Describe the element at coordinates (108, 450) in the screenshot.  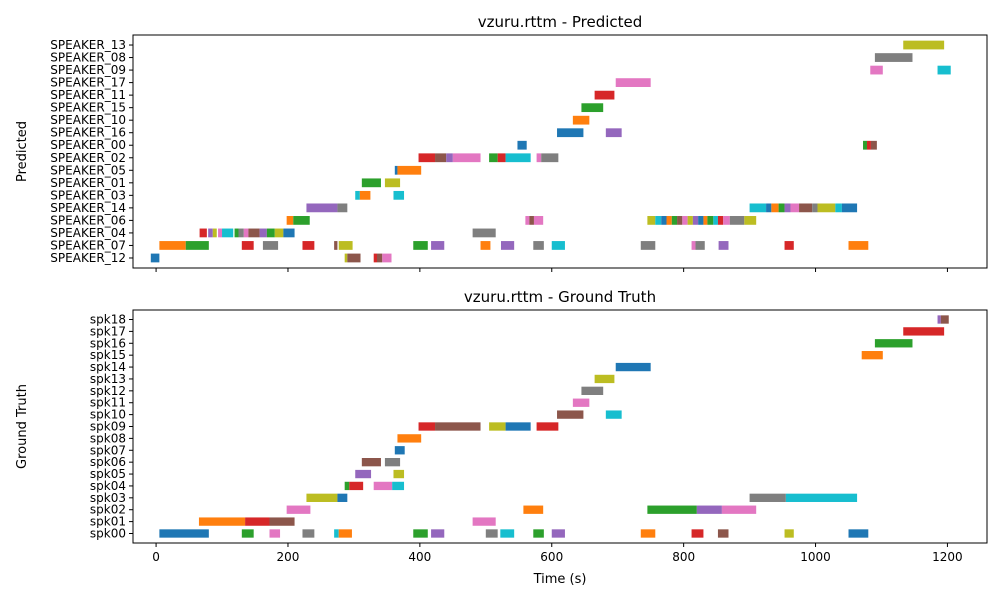
I see `y-tick-label-spk07: spk07` at that location.